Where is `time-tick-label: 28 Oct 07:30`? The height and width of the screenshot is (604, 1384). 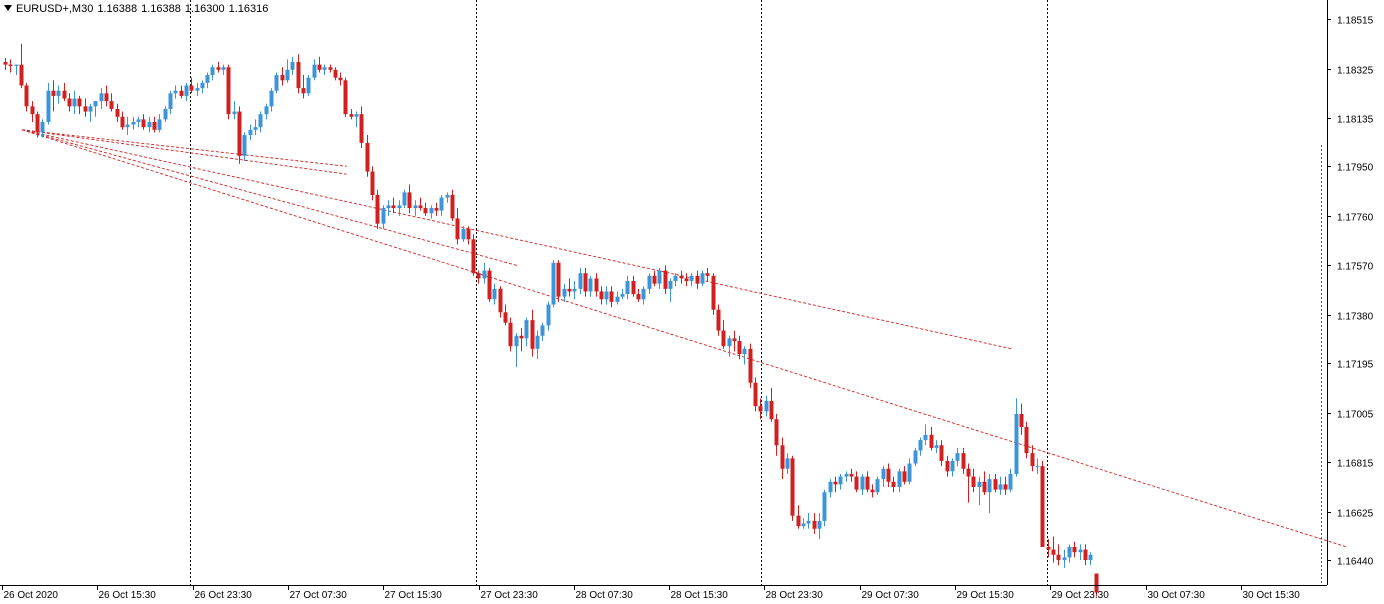
time-tick-label: 28 Oct 07:30 is located at coordinates (605, 595).